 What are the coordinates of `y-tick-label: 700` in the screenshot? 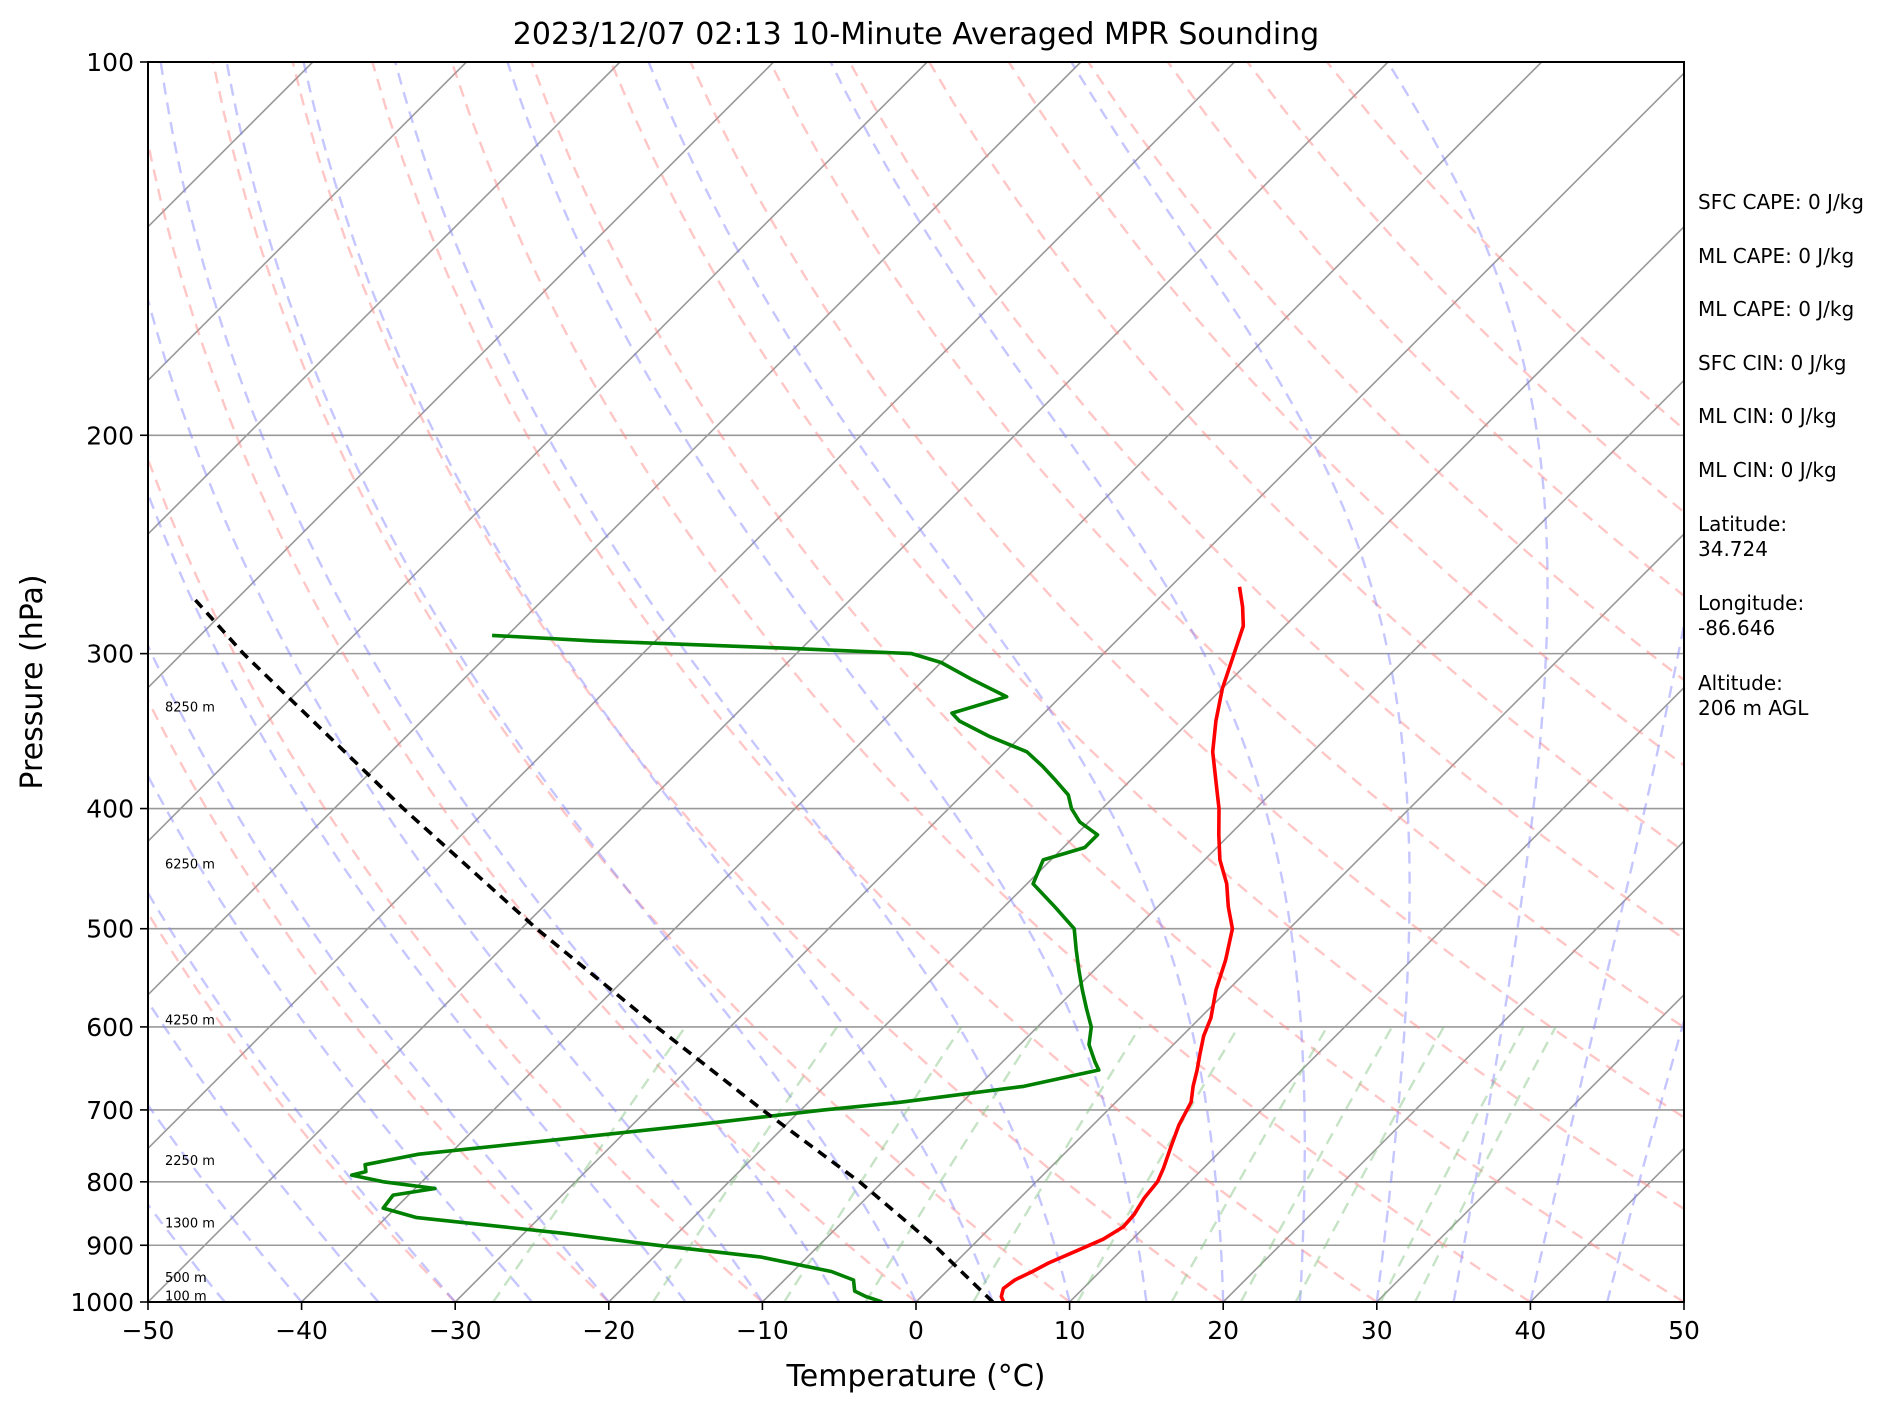 It's located at (110, 1110).